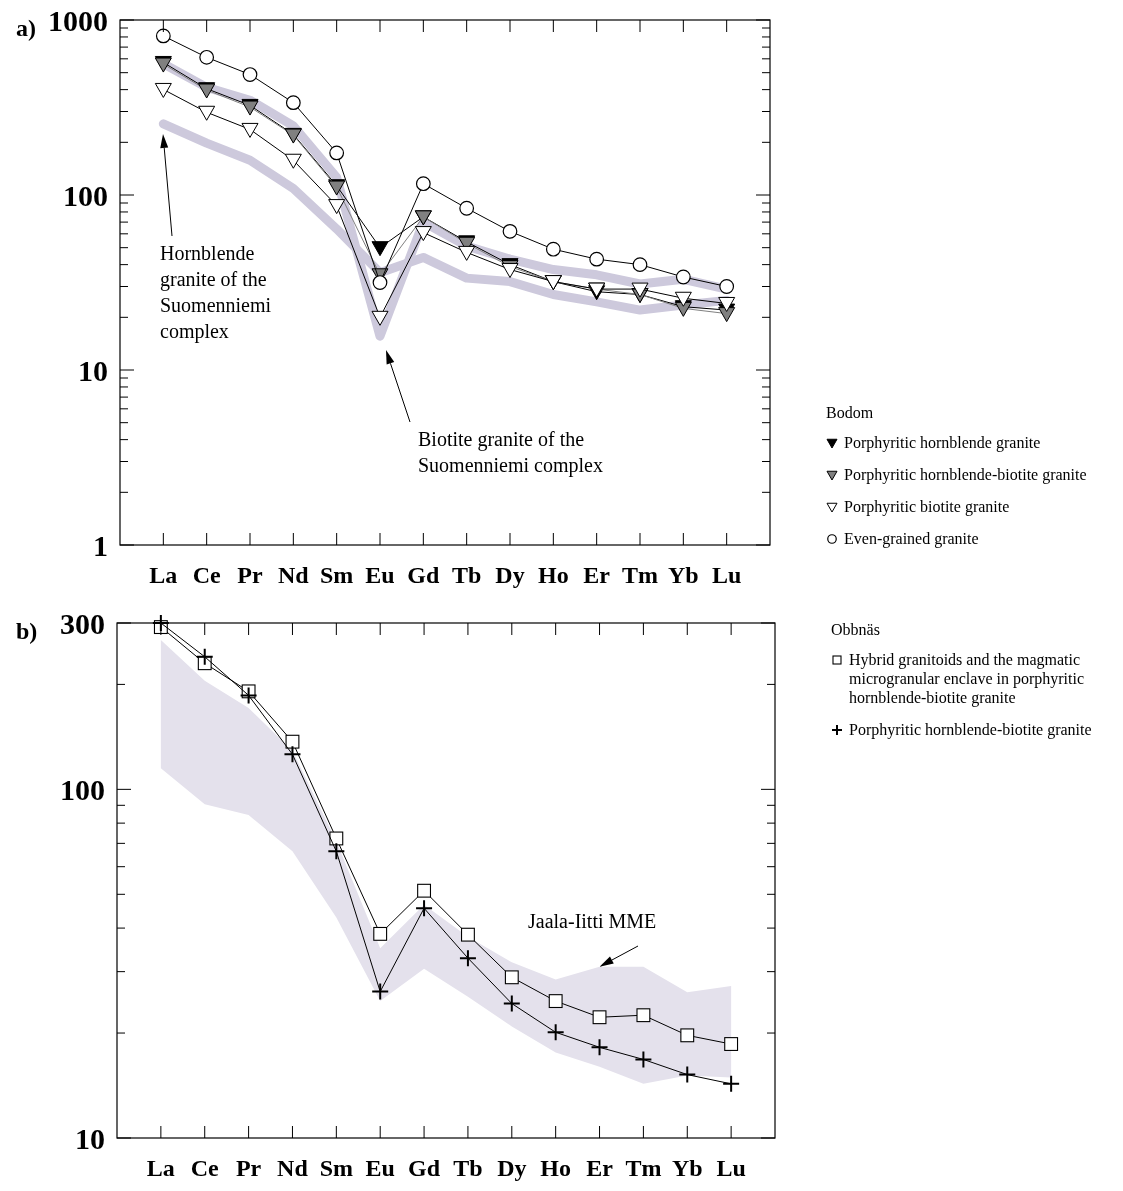  What do you see at coordinates (592, 921) in the screenshot?
I see `annotation: Jaala-Iitti MME` at bounding box center [592, 921].